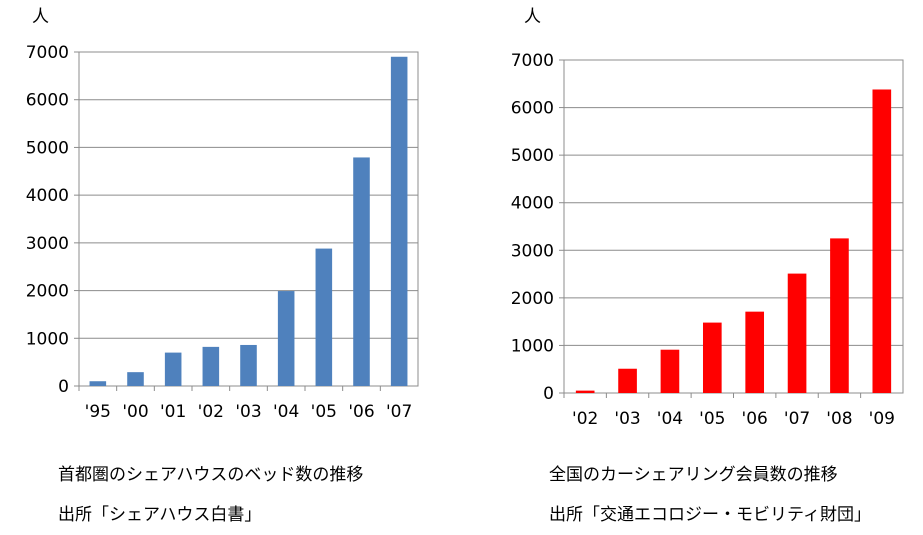 The width and height of the screenshot is (923, 535). I want to click on left-chart-caption: 首都圏のシェアハウスのベッド数の推移, so click(211, 475).